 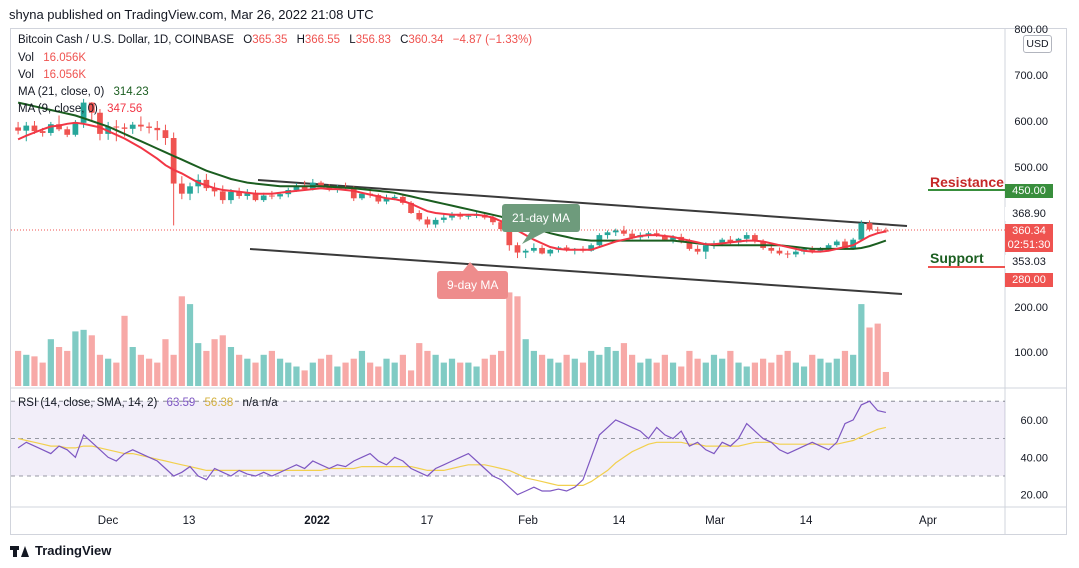 I want to click on x-tick-label: Apr, so click(x=928, y=521).